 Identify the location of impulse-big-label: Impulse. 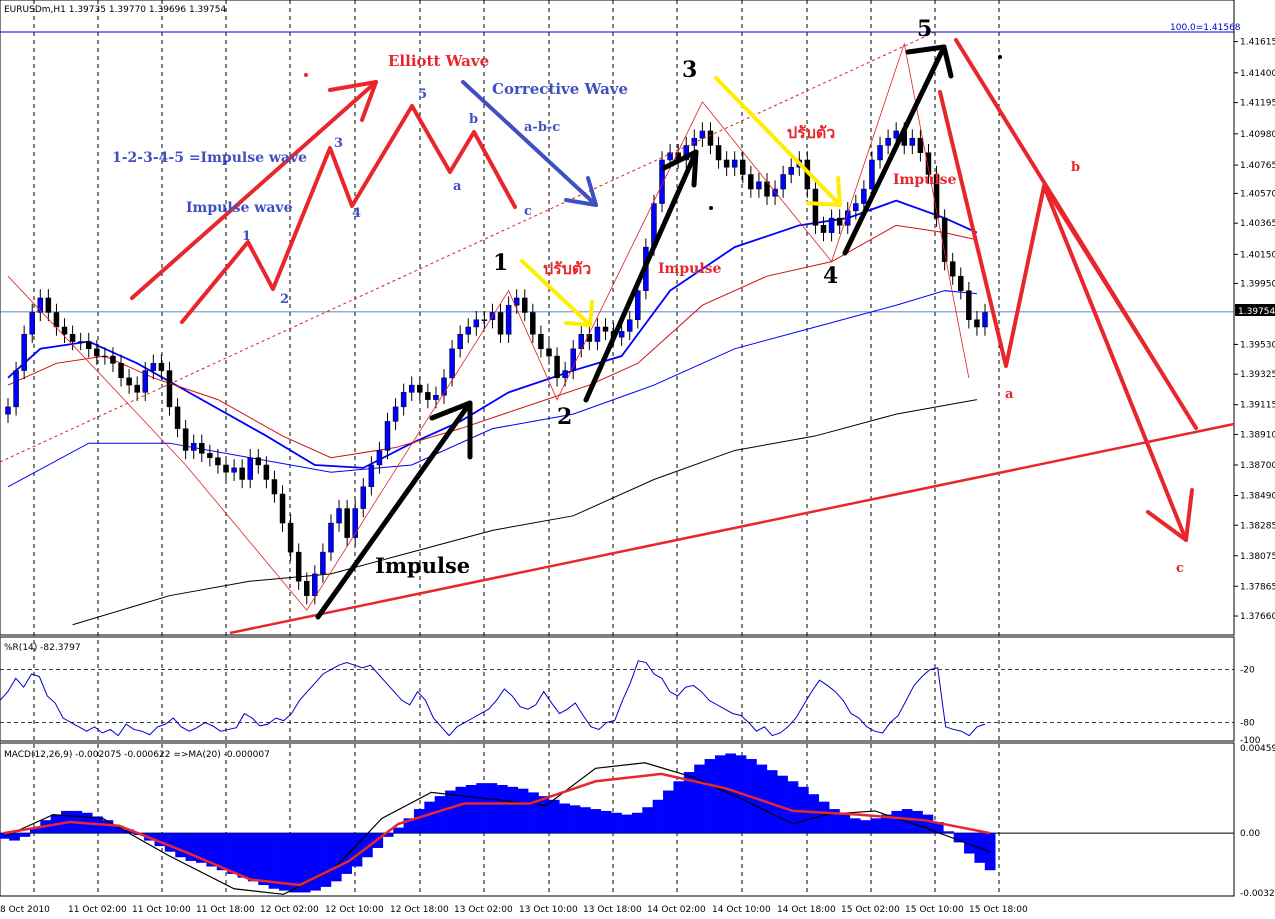
(422, 565).